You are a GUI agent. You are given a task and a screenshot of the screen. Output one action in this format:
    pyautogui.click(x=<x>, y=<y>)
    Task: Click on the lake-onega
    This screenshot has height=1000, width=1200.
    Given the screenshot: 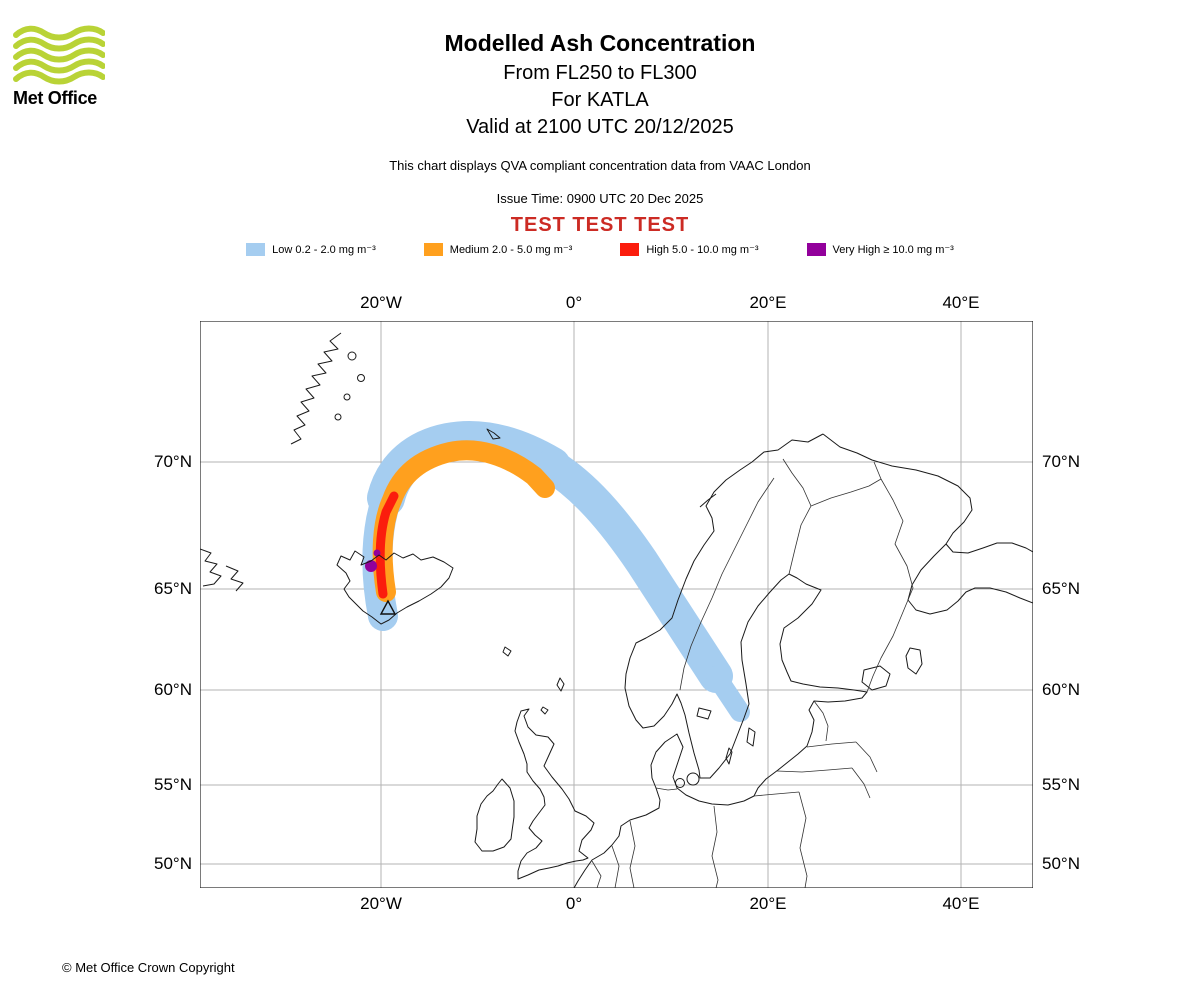 What is the action you would take?
    pyautogui.click(x=914, y=661)
    